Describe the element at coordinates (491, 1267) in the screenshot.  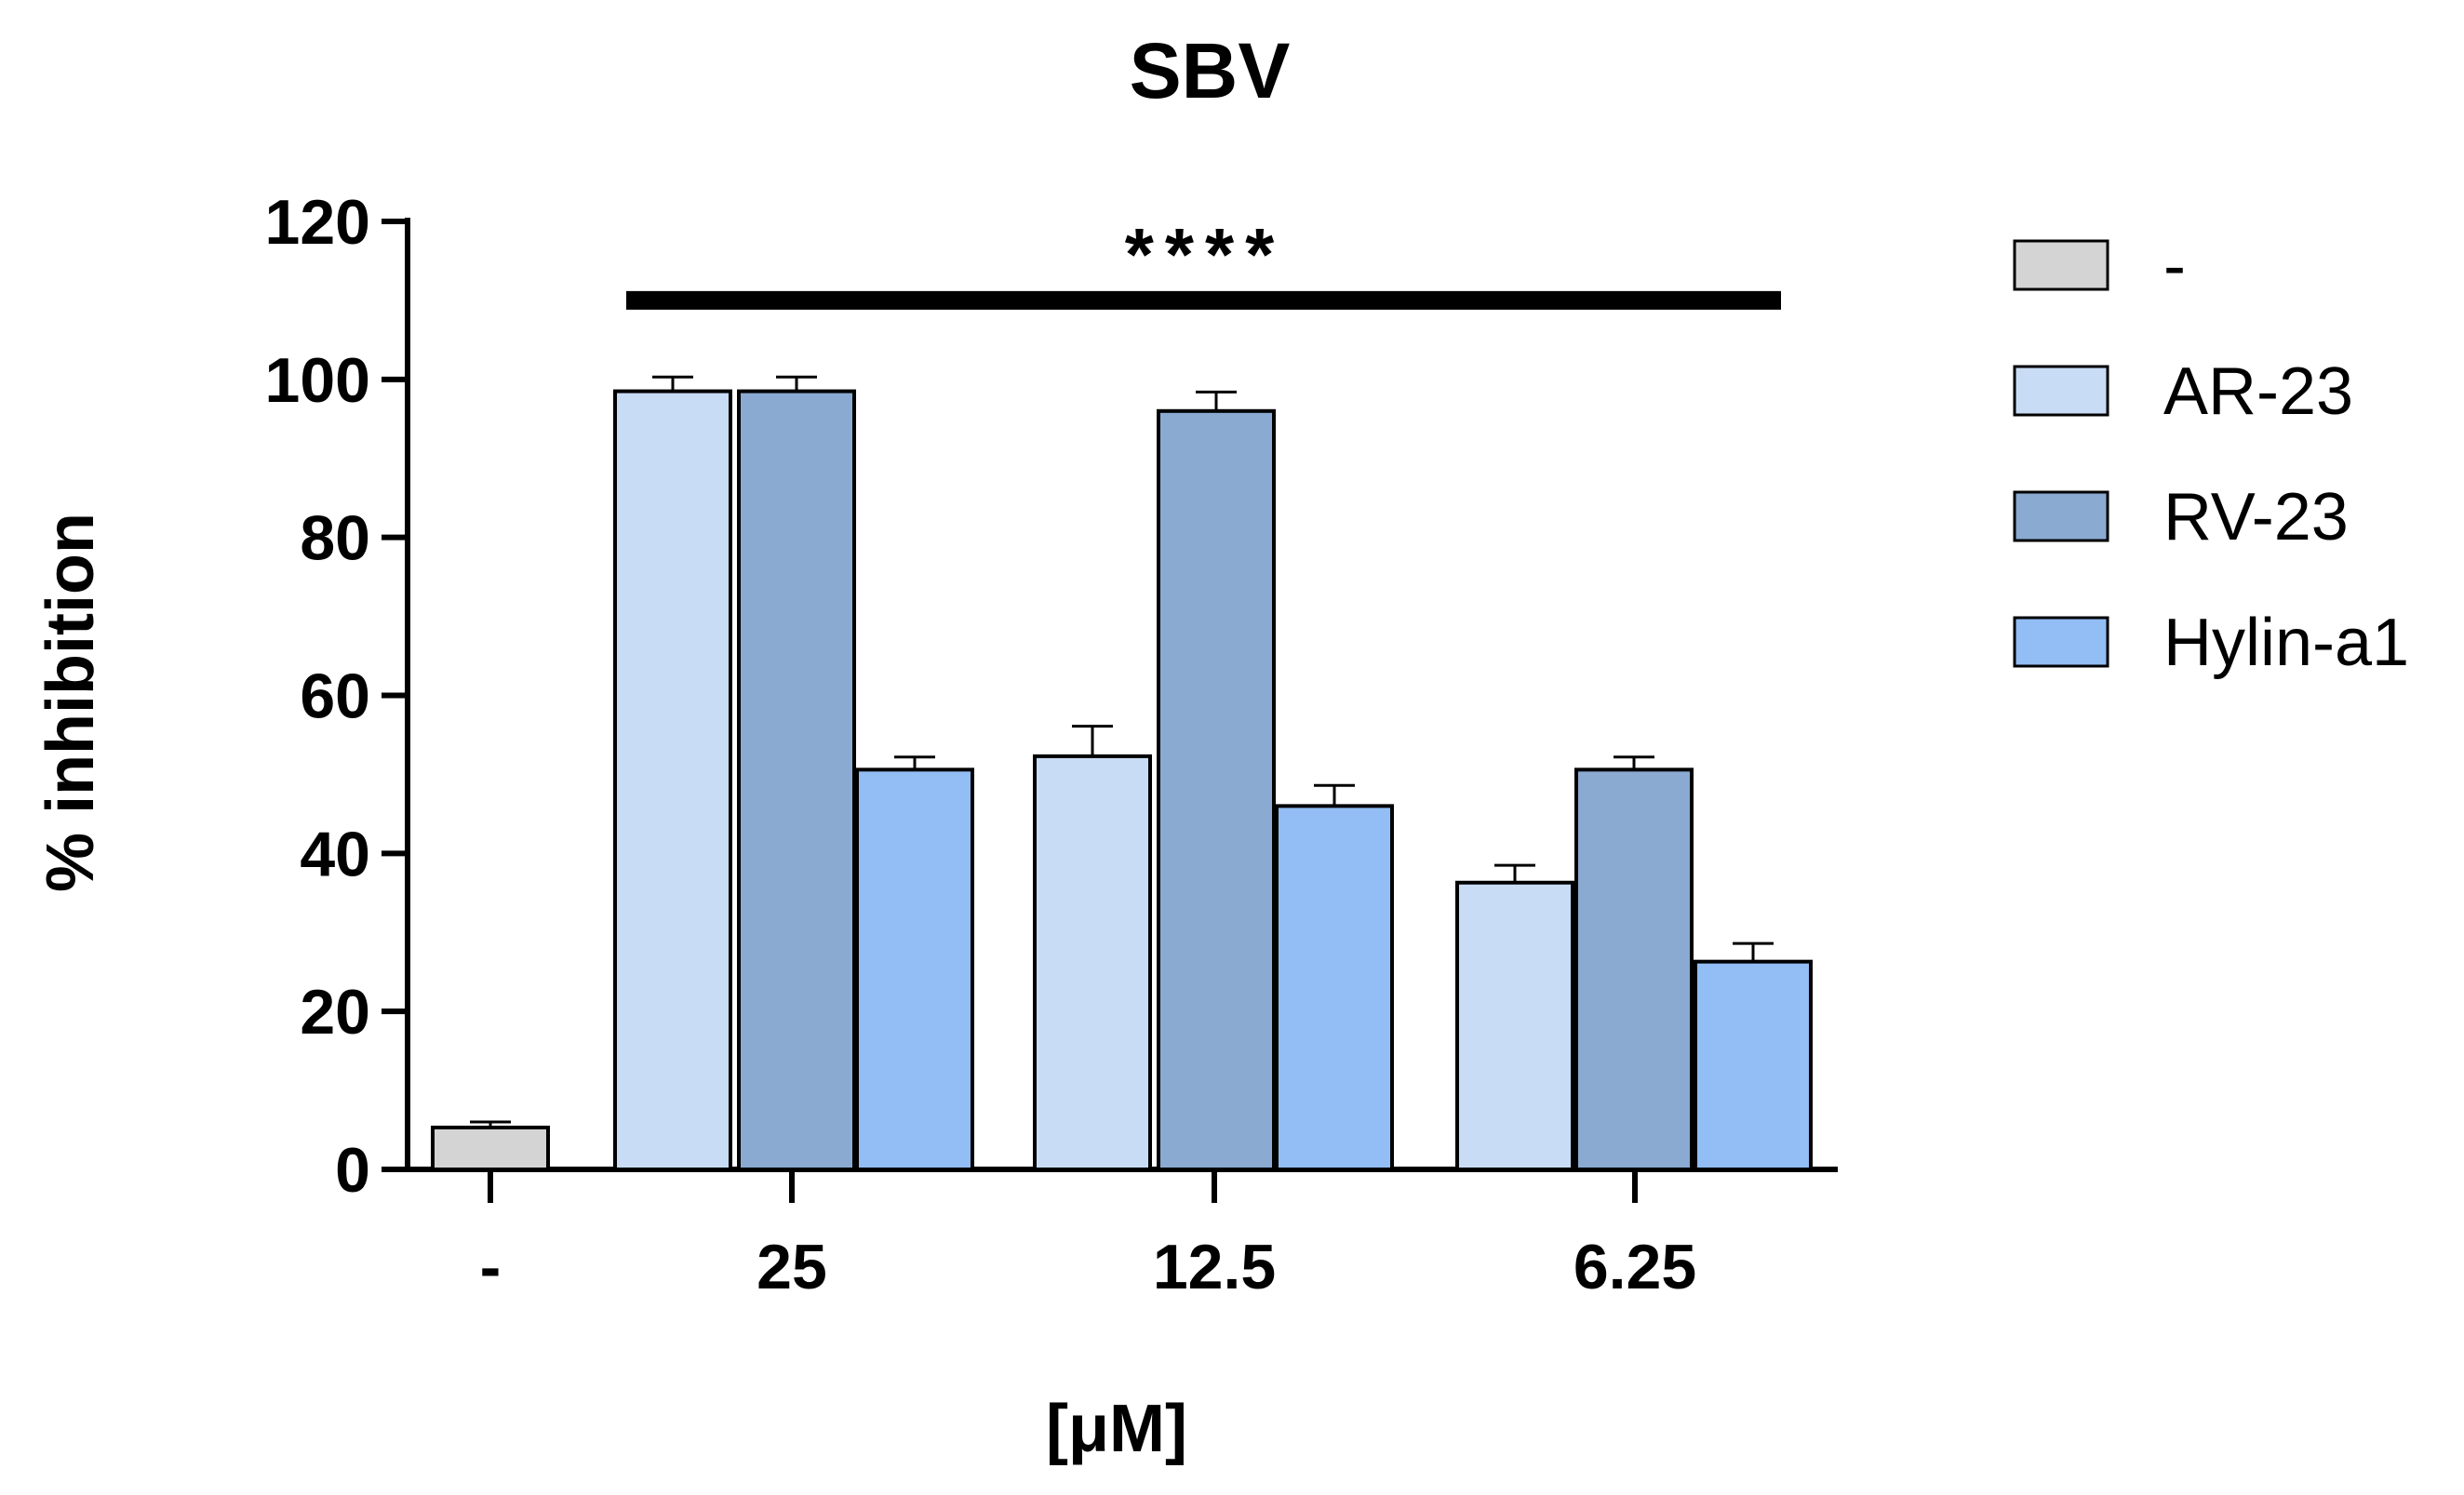
I see `x-tick-label: -` at that location.